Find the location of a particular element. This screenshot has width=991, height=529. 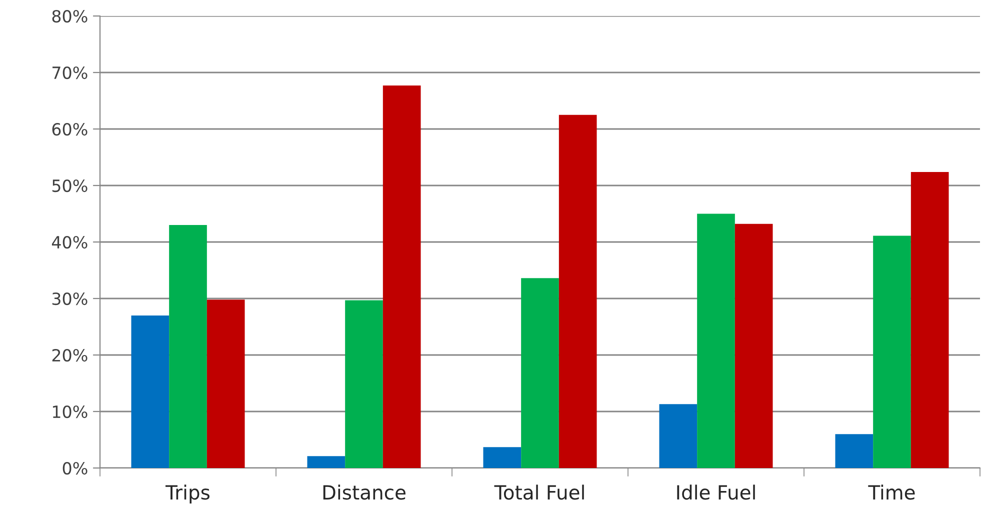

y-tick-label: 80% is located at coordinates (70, 16).